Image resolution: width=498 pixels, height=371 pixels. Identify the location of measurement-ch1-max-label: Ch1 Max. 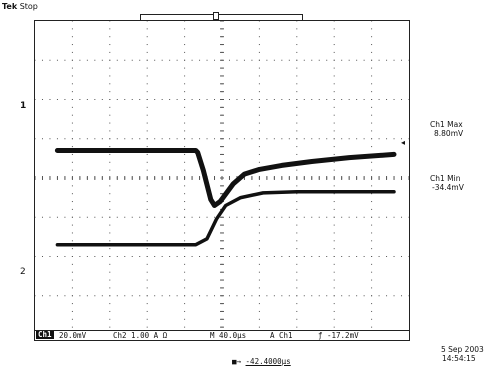
(446, 124).